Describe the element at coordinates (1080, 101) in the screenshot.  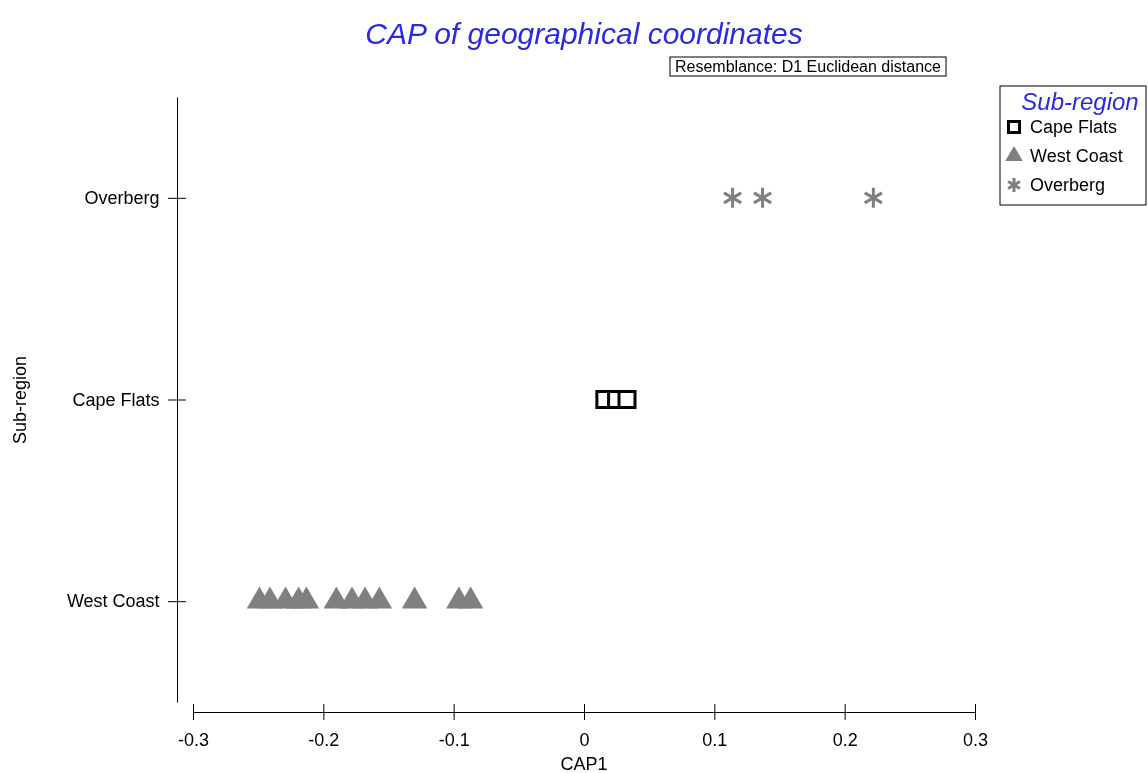
I see `legend-title: Sub-region` at that location.